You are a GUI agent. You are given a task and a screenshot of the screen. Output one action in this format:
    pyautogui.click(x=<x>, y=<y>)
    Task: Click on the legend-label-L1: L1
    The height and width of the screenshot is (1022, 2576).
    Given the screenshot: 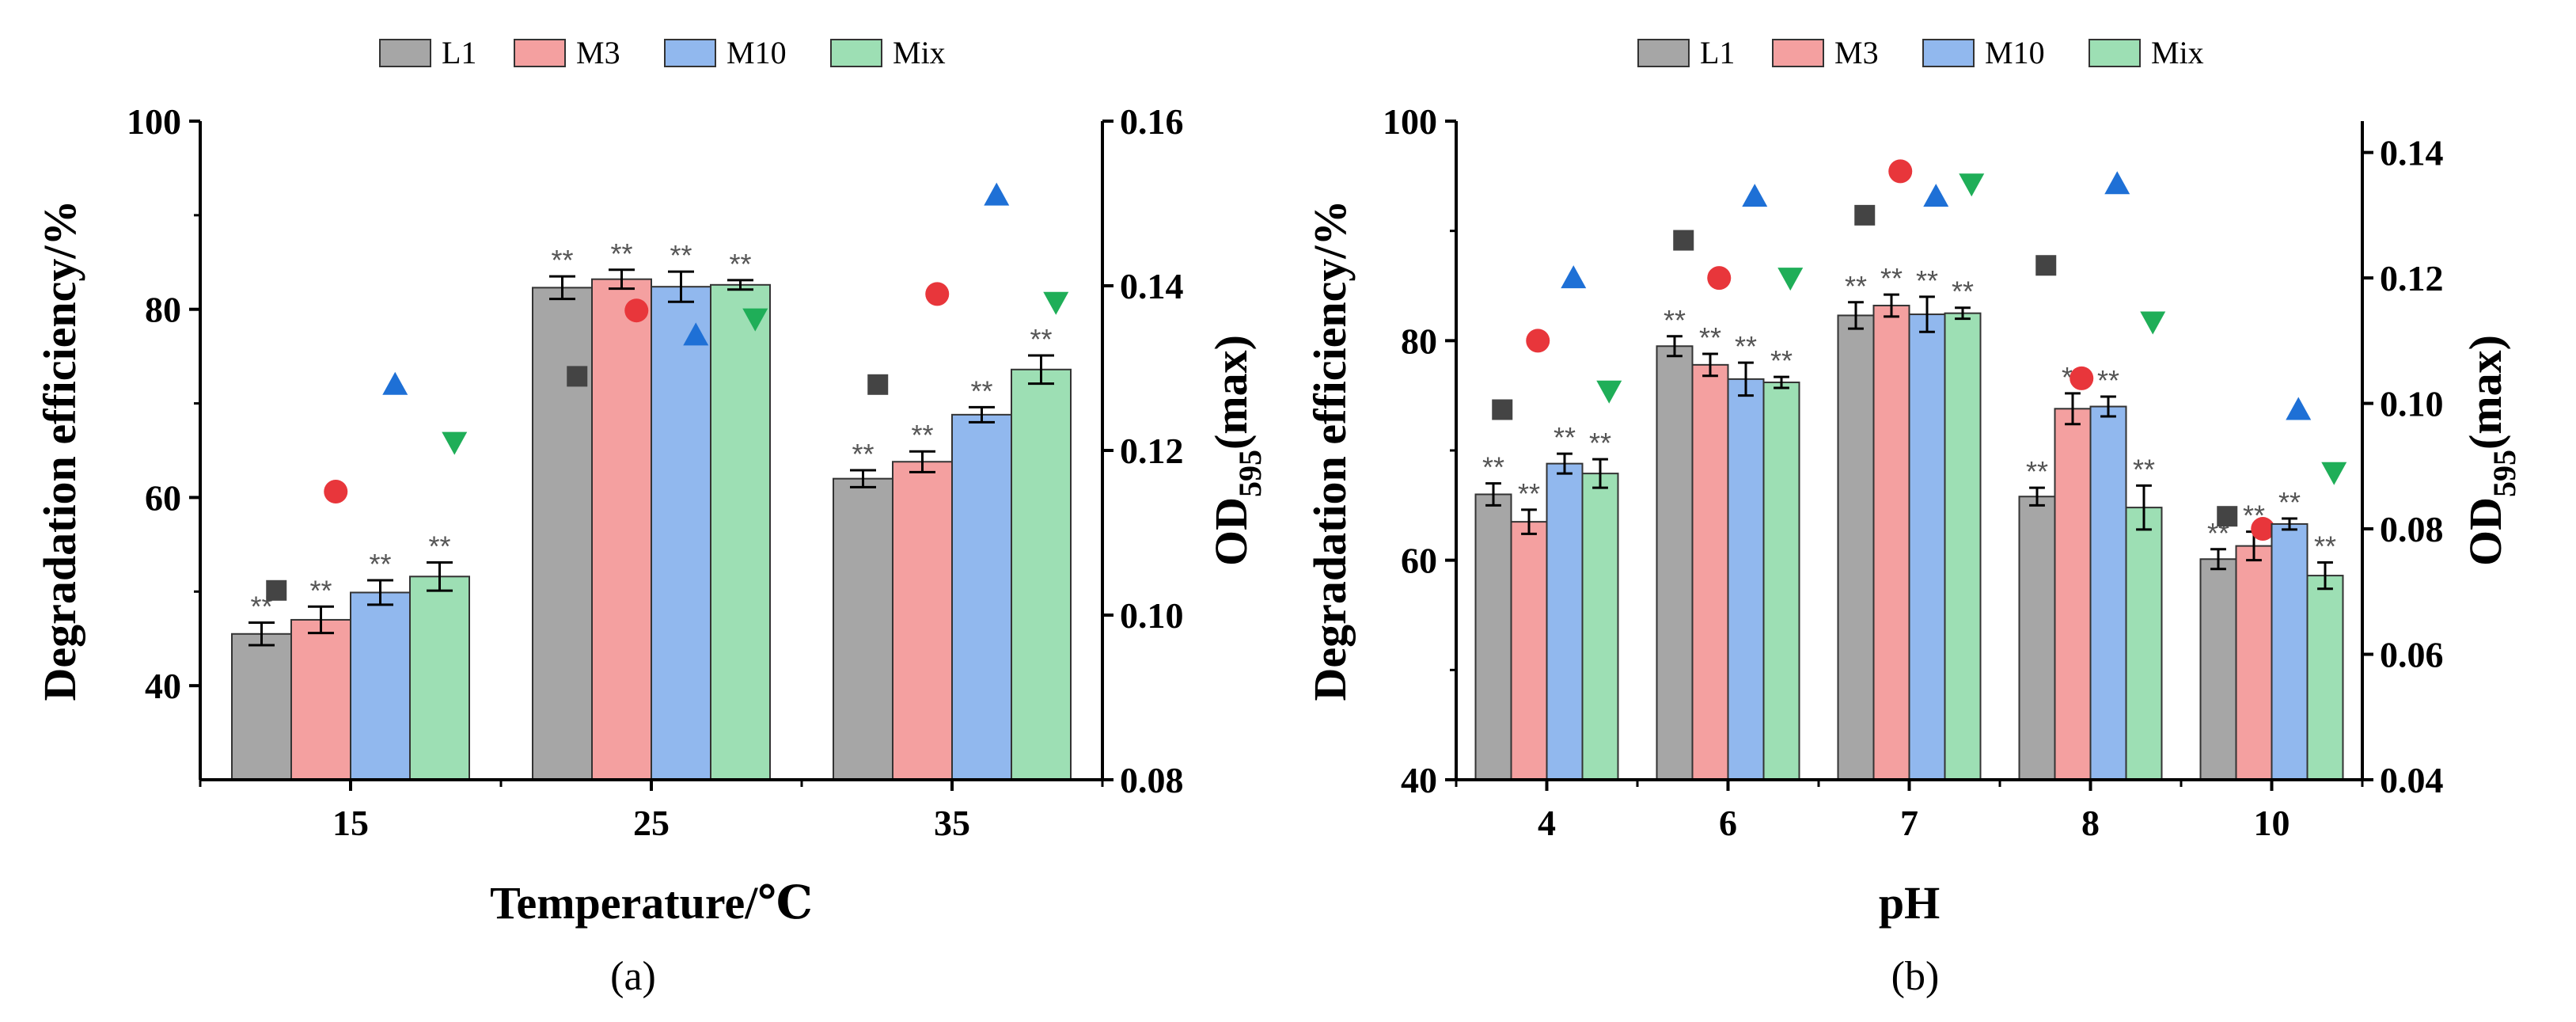 What is the action you would take?
    pyautogui.click(x=1717, y=52)
    